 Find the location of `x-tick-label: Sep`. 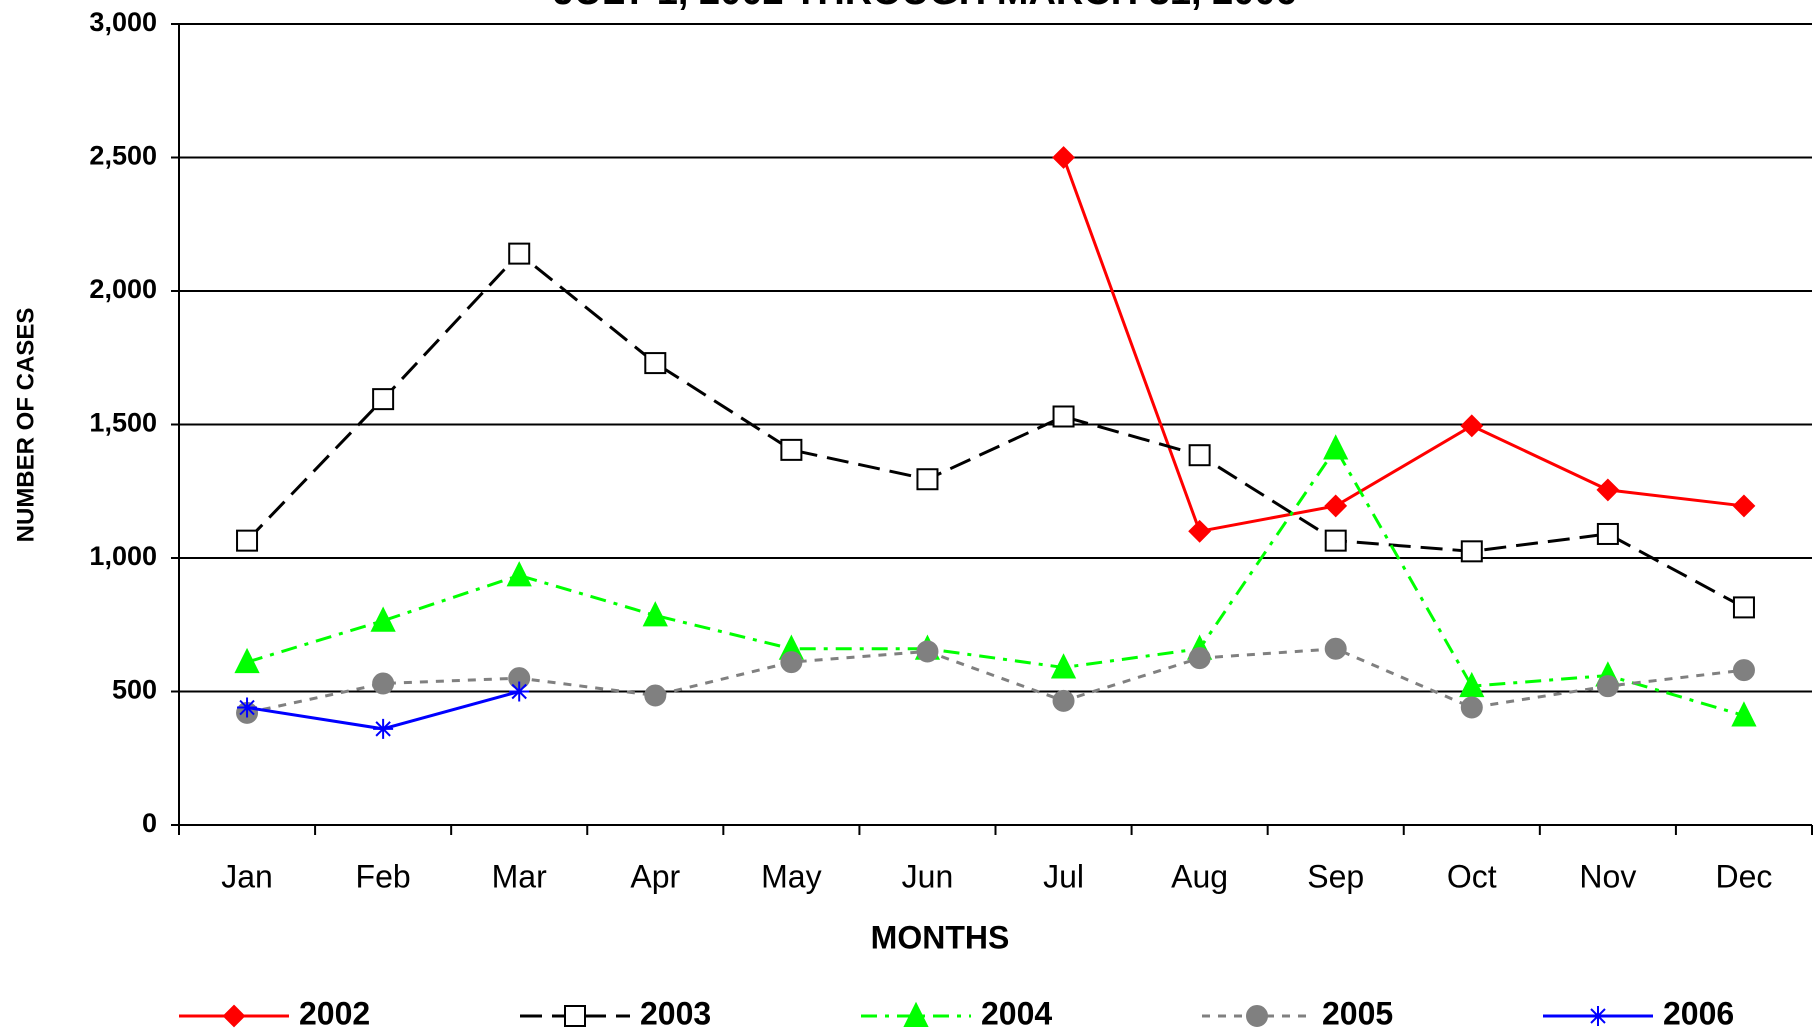

x-tick-label: Sep is located at coordinates (1335, 876).